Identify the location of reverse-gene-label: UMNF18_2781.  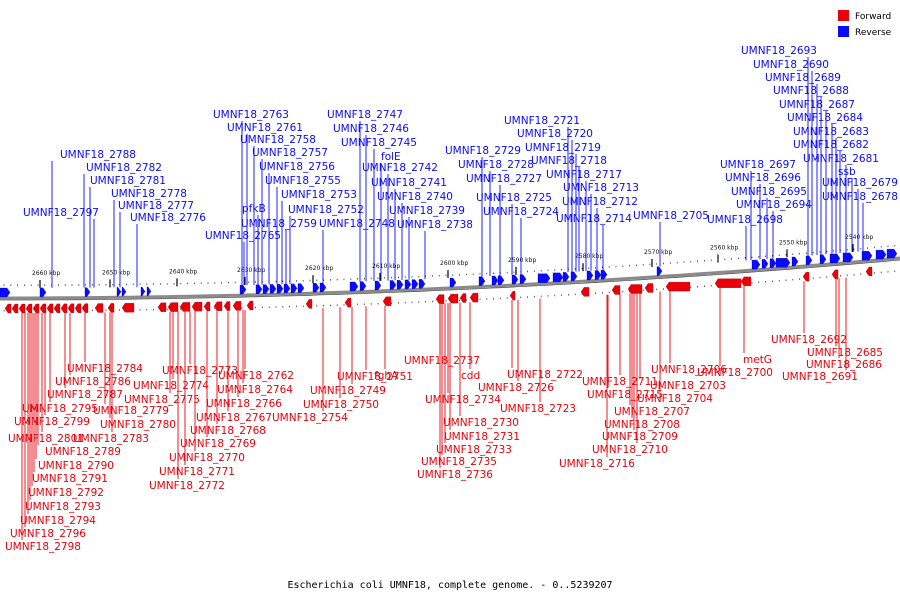
(128, 181).